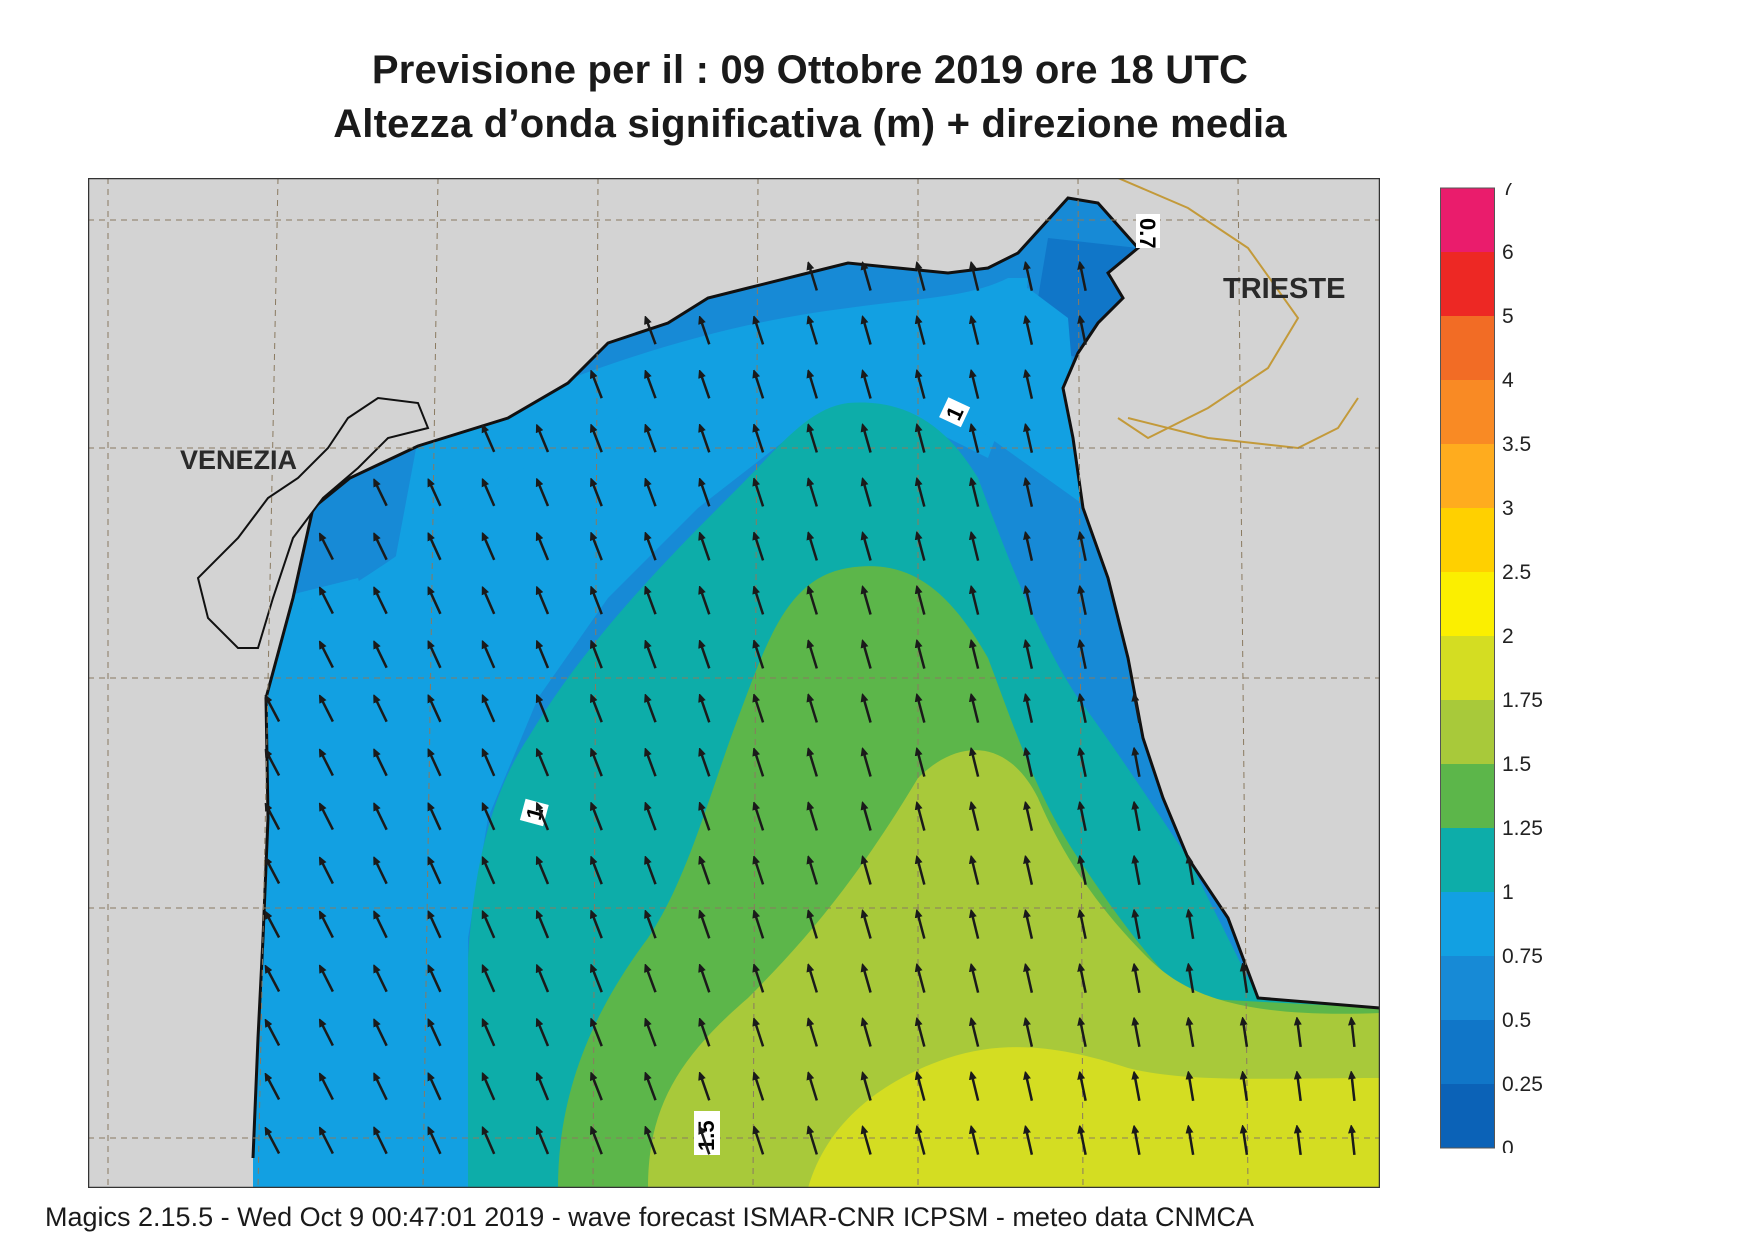  What do you see at coordinates (1508, 508) in the screenshot?
I see `colorbar-tick-label: 3` at bounding box center [1508, 508].